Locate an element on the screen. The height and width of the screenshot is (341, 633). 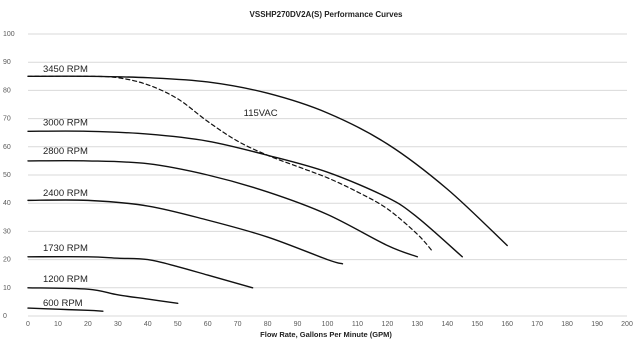
series-label-2400-rpm: 2400 RPM is located at coordinates (65, 193).